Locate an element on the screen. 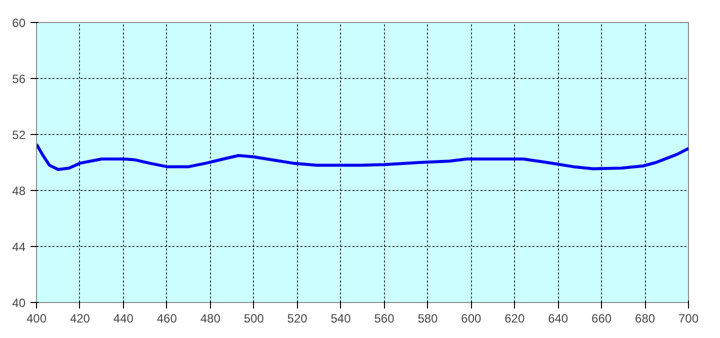 This screenshot has width=720, height=338. x-tick-label: 480 is located at coordinates (210, 319).